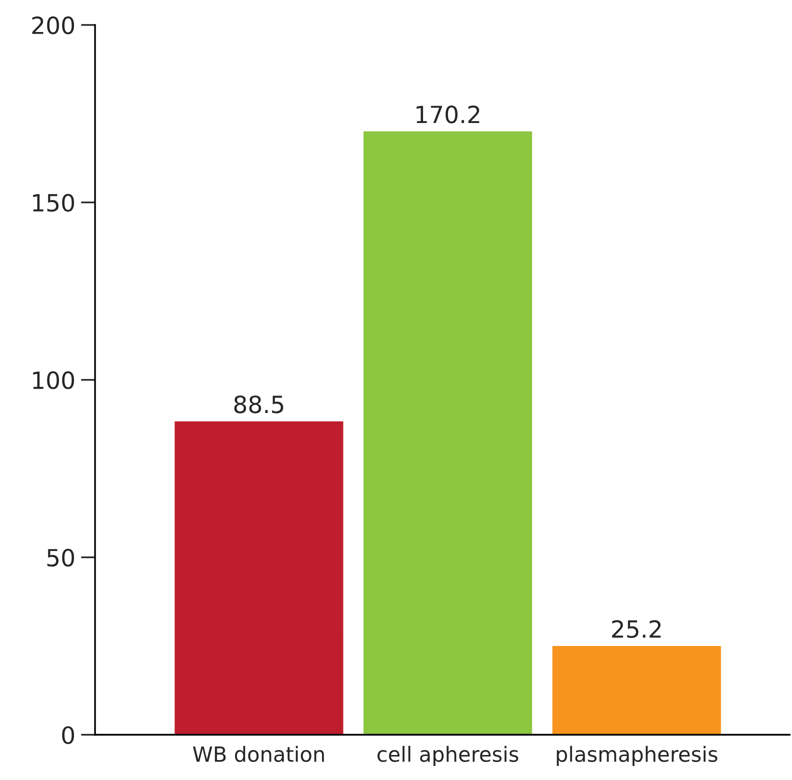 The width and height of the screenshot is (792, 780). What do you see at coordinates (637, 756) in the screenshot?
I see `x-tick-label: plasmapheresis` at bounding box center [637, 756].